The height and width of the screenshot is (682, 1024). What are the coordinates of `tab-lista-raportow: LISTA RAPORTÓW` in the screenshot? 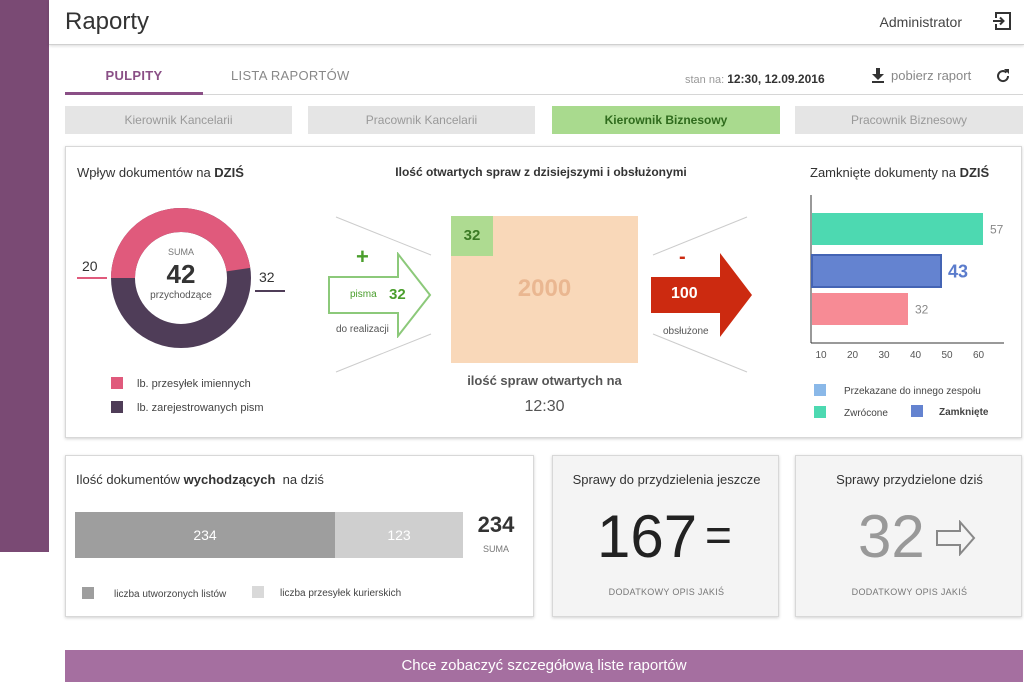 It's located at (290, 75).